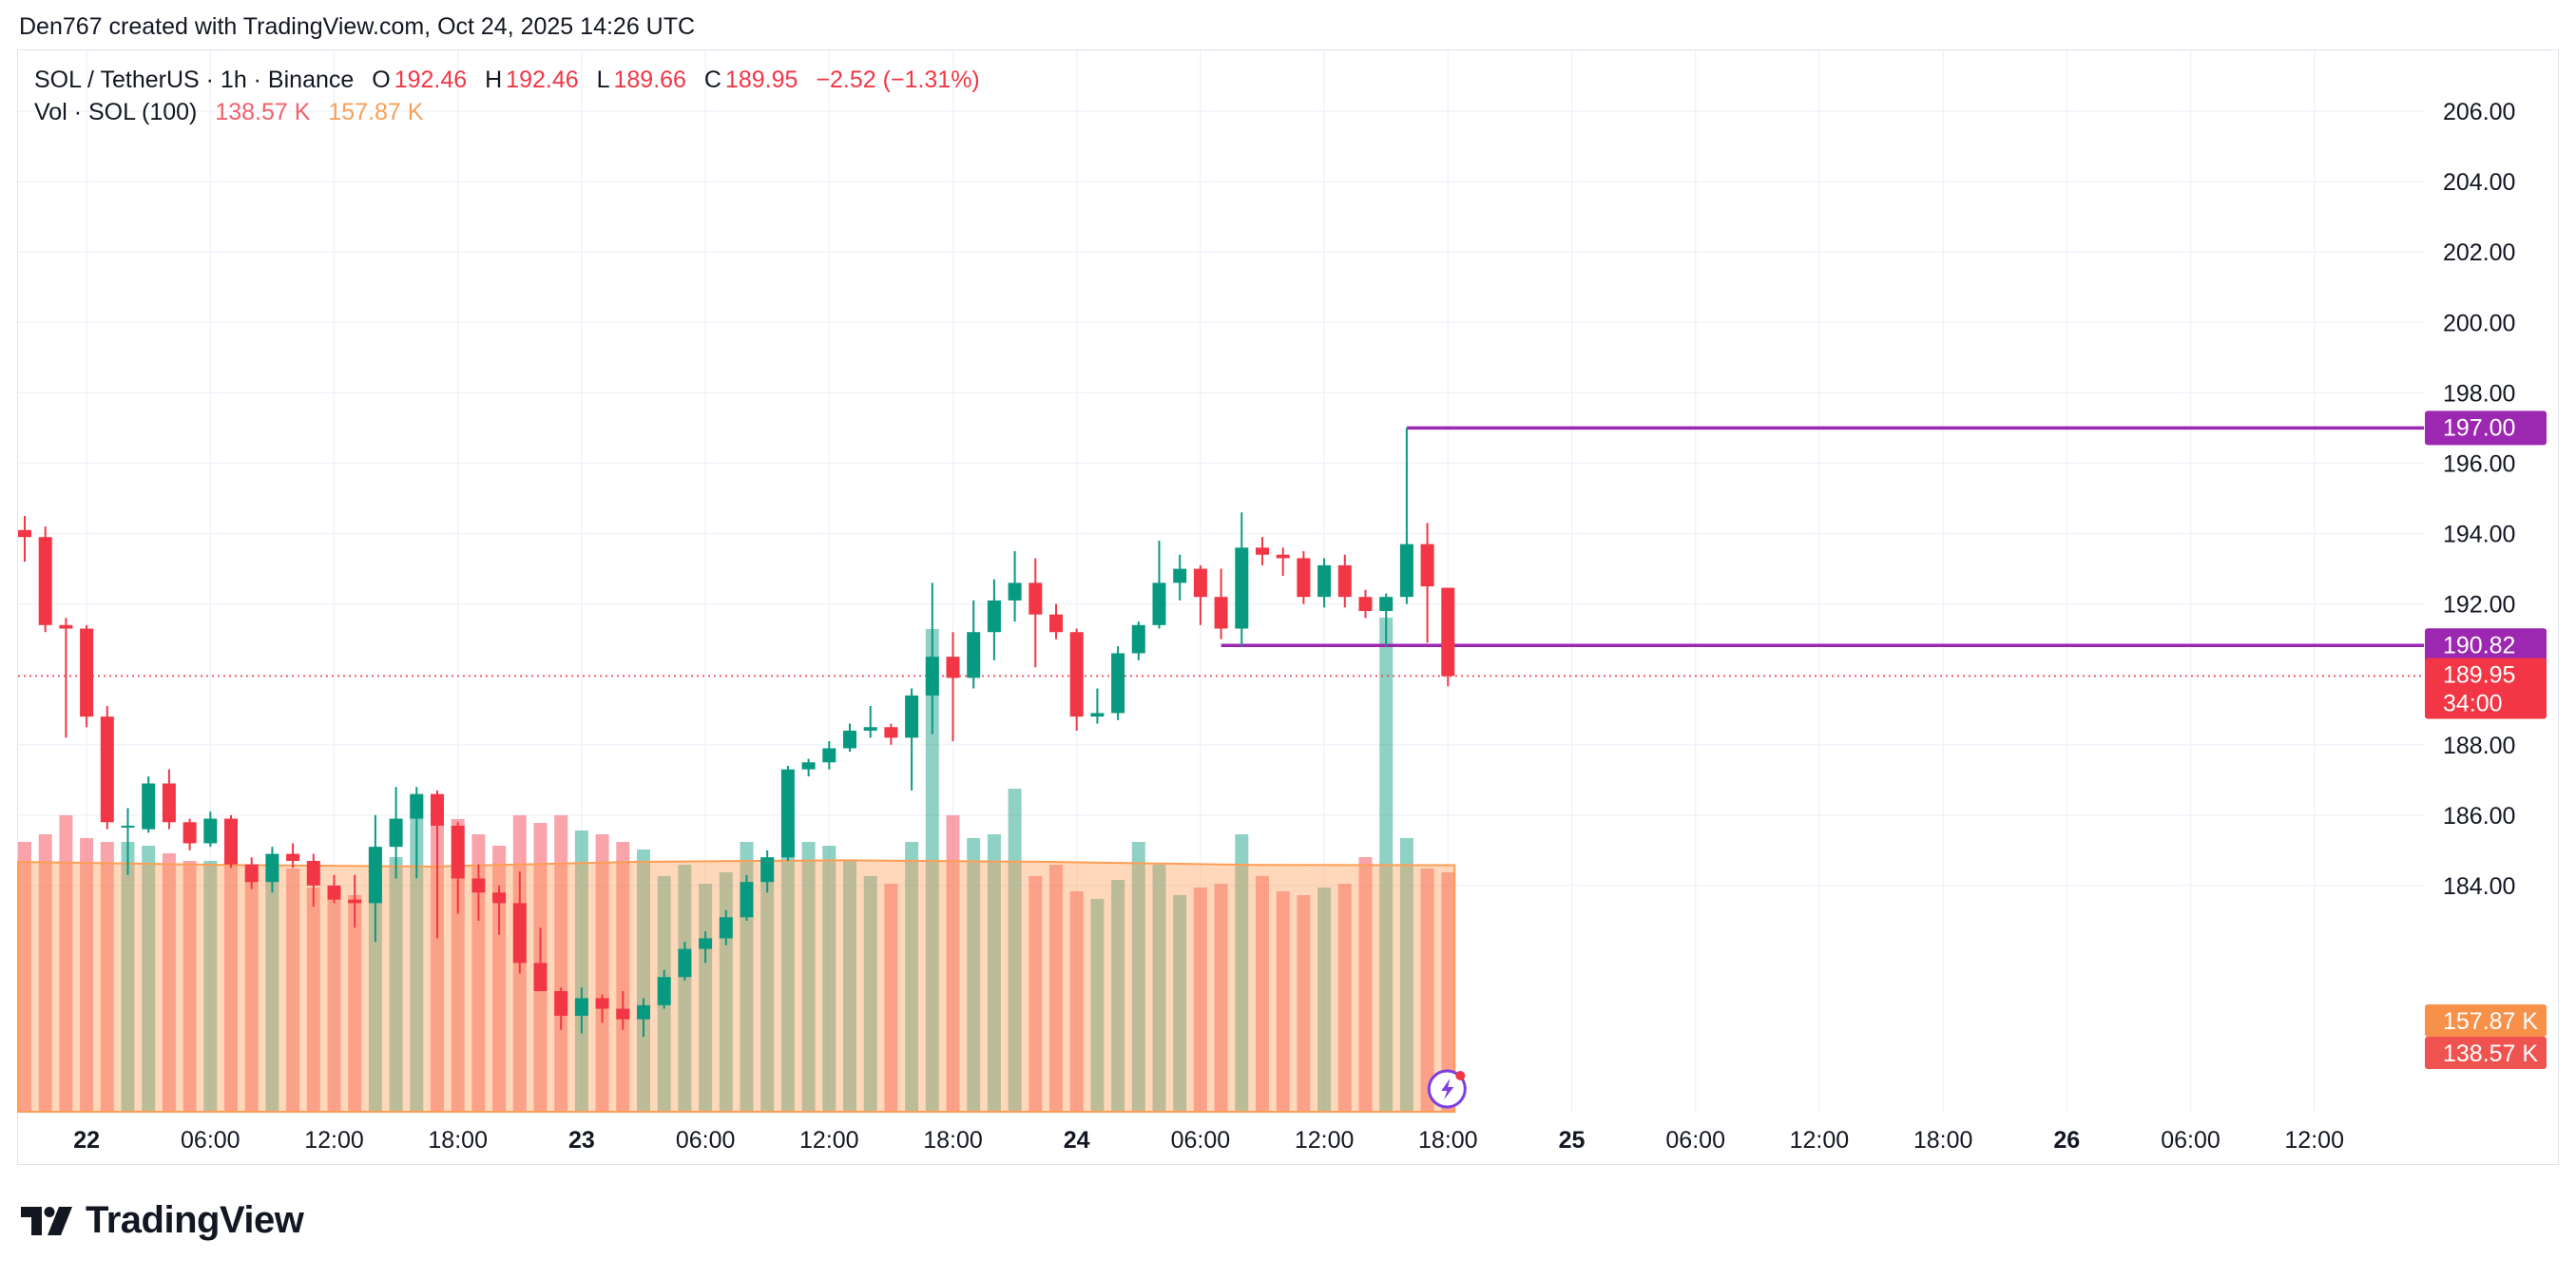 This screenshot has width=2576, height=1279. Describe the element at coordinates (712, 80) in the screenshot. I see `close-label: C` at that location.